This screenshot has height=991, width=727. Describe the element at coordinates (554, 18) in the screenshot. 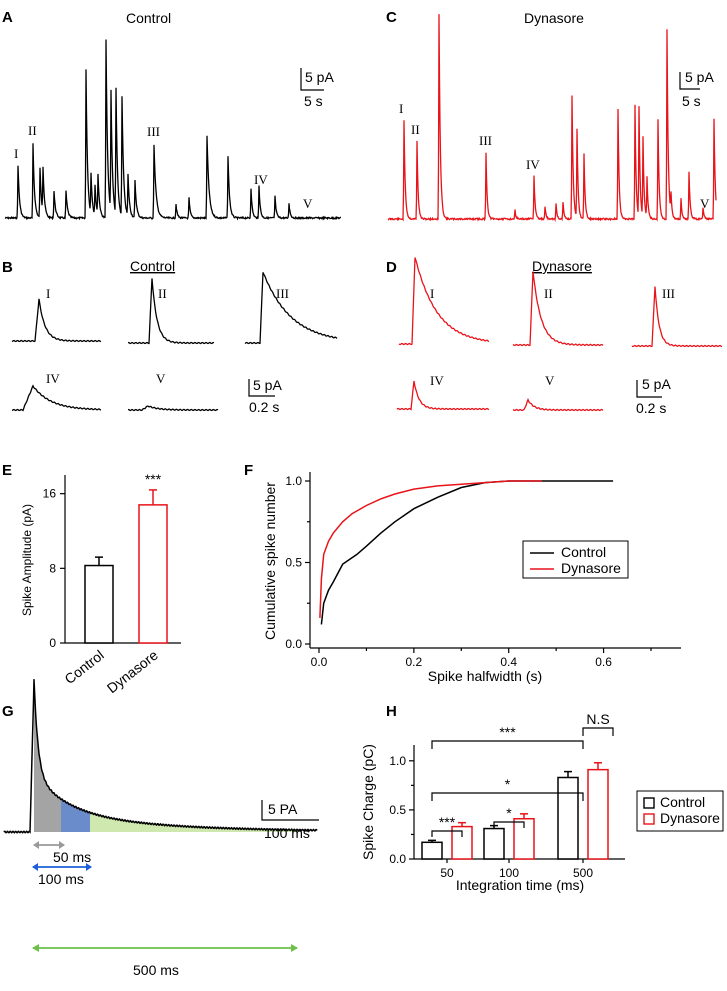

I see `panel-c-title: Dynasore` at that location.